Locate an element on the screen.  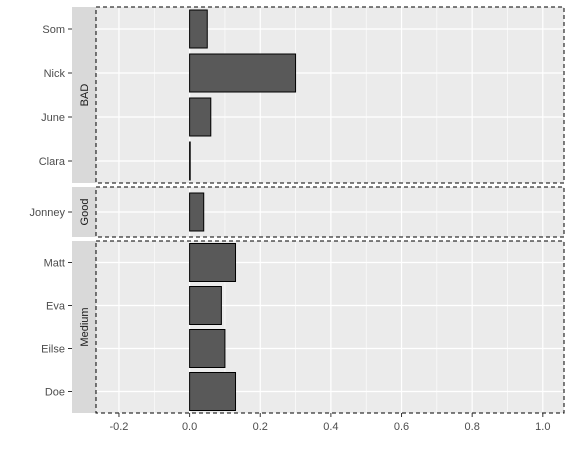
facet-strip-bad is located at coordinates (84, 95).